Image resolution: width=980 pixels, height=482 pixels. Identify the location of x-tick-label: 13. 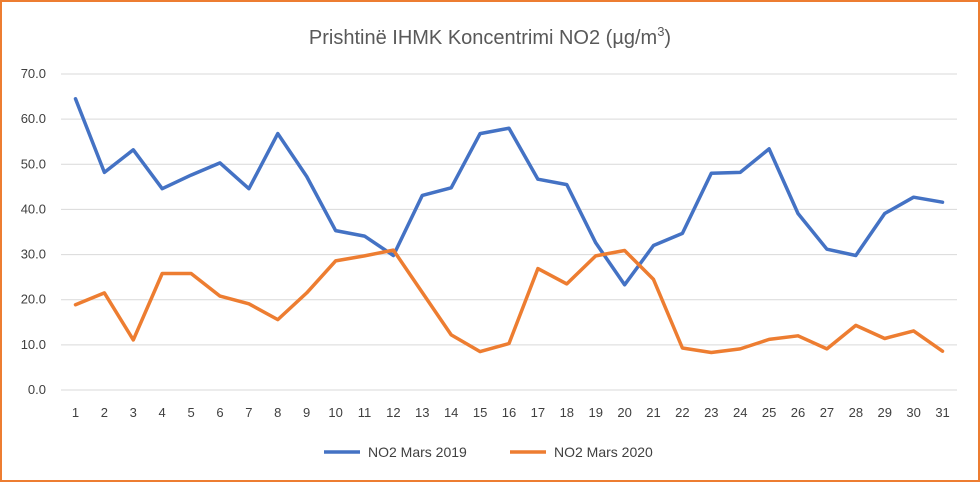
(422, 412).